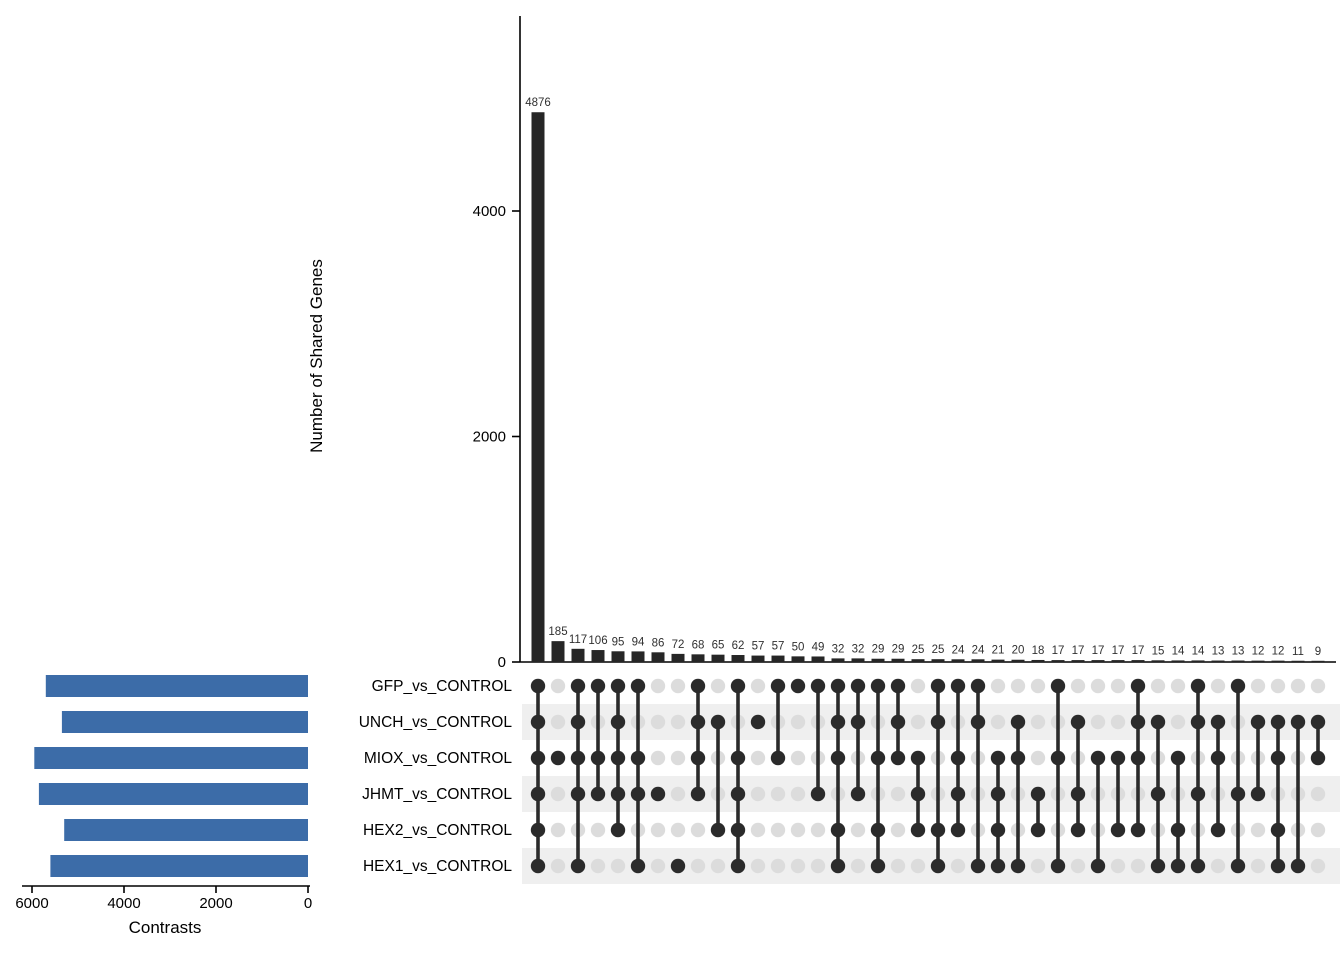 Image resolution: width=1344 pixels, height=960 pixels. I want to click on intersection-value-label: 65, so click(718, 646).